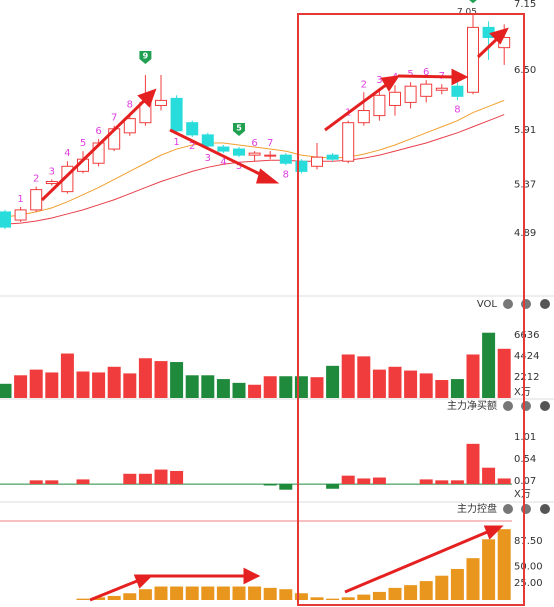 The image size is (554, 607). Describe the element at coordinates (239, 166) in the screenshot. I see `sequence-label: 5` at that location.